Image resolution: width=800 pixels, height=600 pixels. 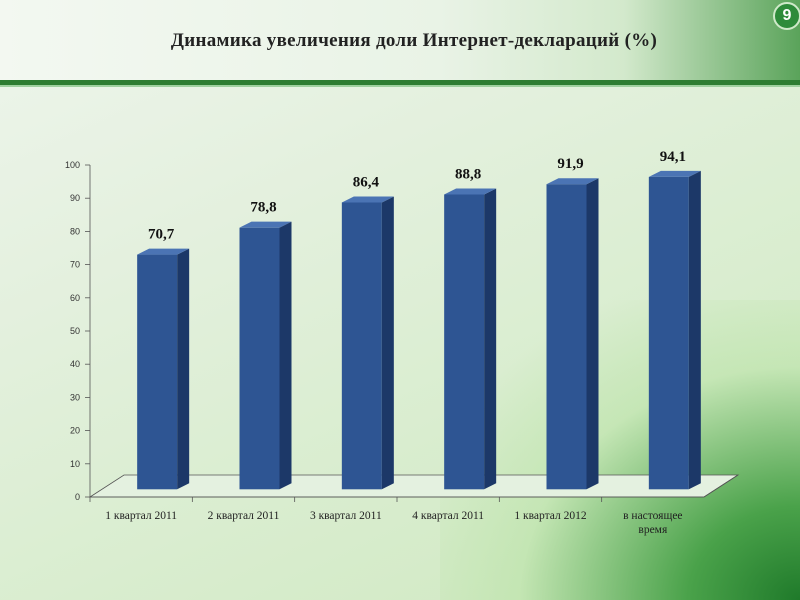 I want to click on x-category-label-line: время, so click(x=653, y=530).